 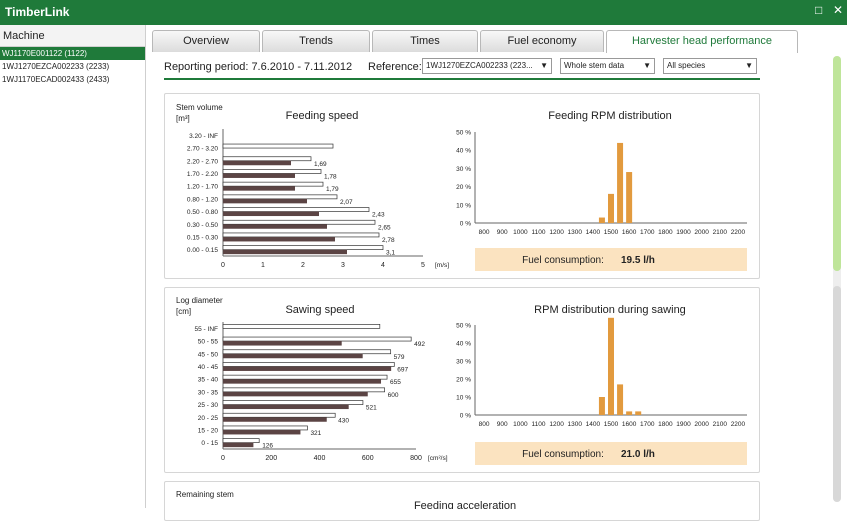 What do you see at coordinates (442, 265) in the screenshot?
I see `x-axis-unit: [m/s]` at bounding box center [442, 265].